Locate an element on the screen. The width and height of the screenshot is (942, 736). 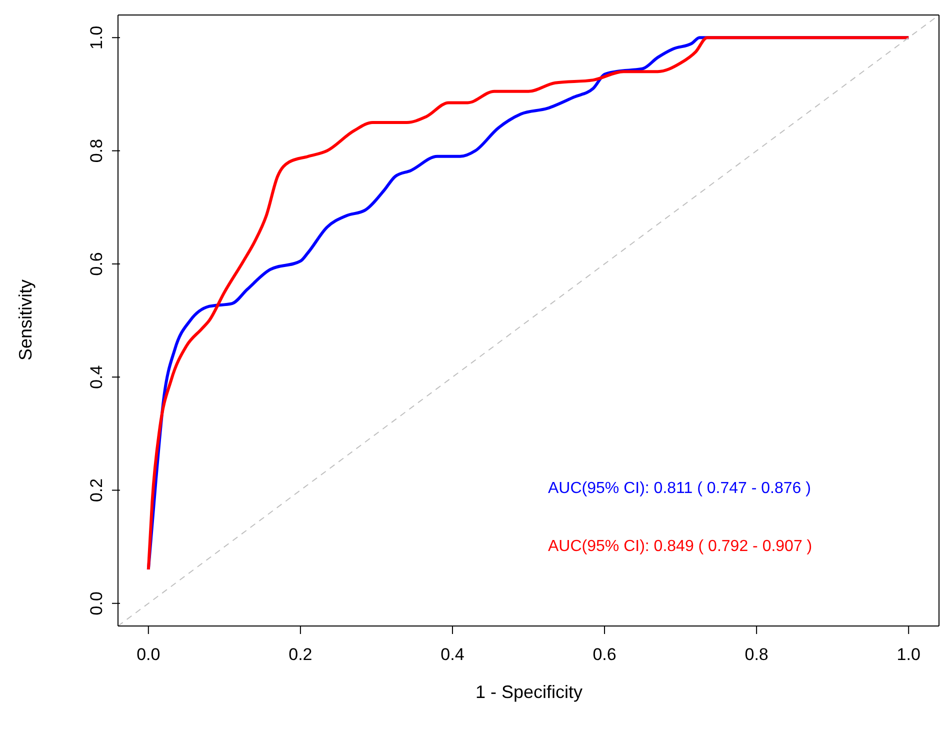
x-tick-label: 0.0 is located at coordinates (148, 654).